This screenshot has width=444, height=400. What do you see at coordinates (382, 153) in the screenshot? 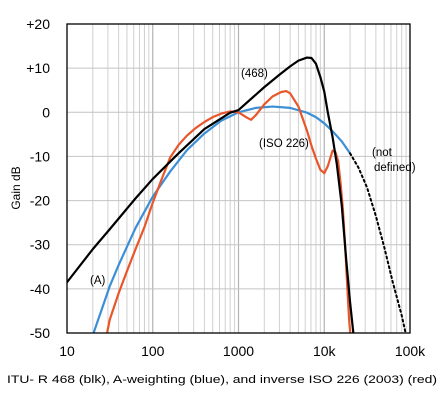
I see `annotation-not-defined-line1: (not` at bounding box center [382, 153].